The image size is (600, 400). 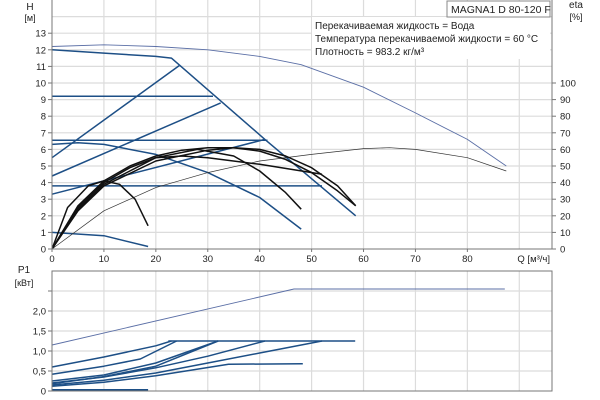 What do you see at coordinates (43, 233) in the screenshot?
I see `y-tick-label: 1` at bounding box center [43, 233].